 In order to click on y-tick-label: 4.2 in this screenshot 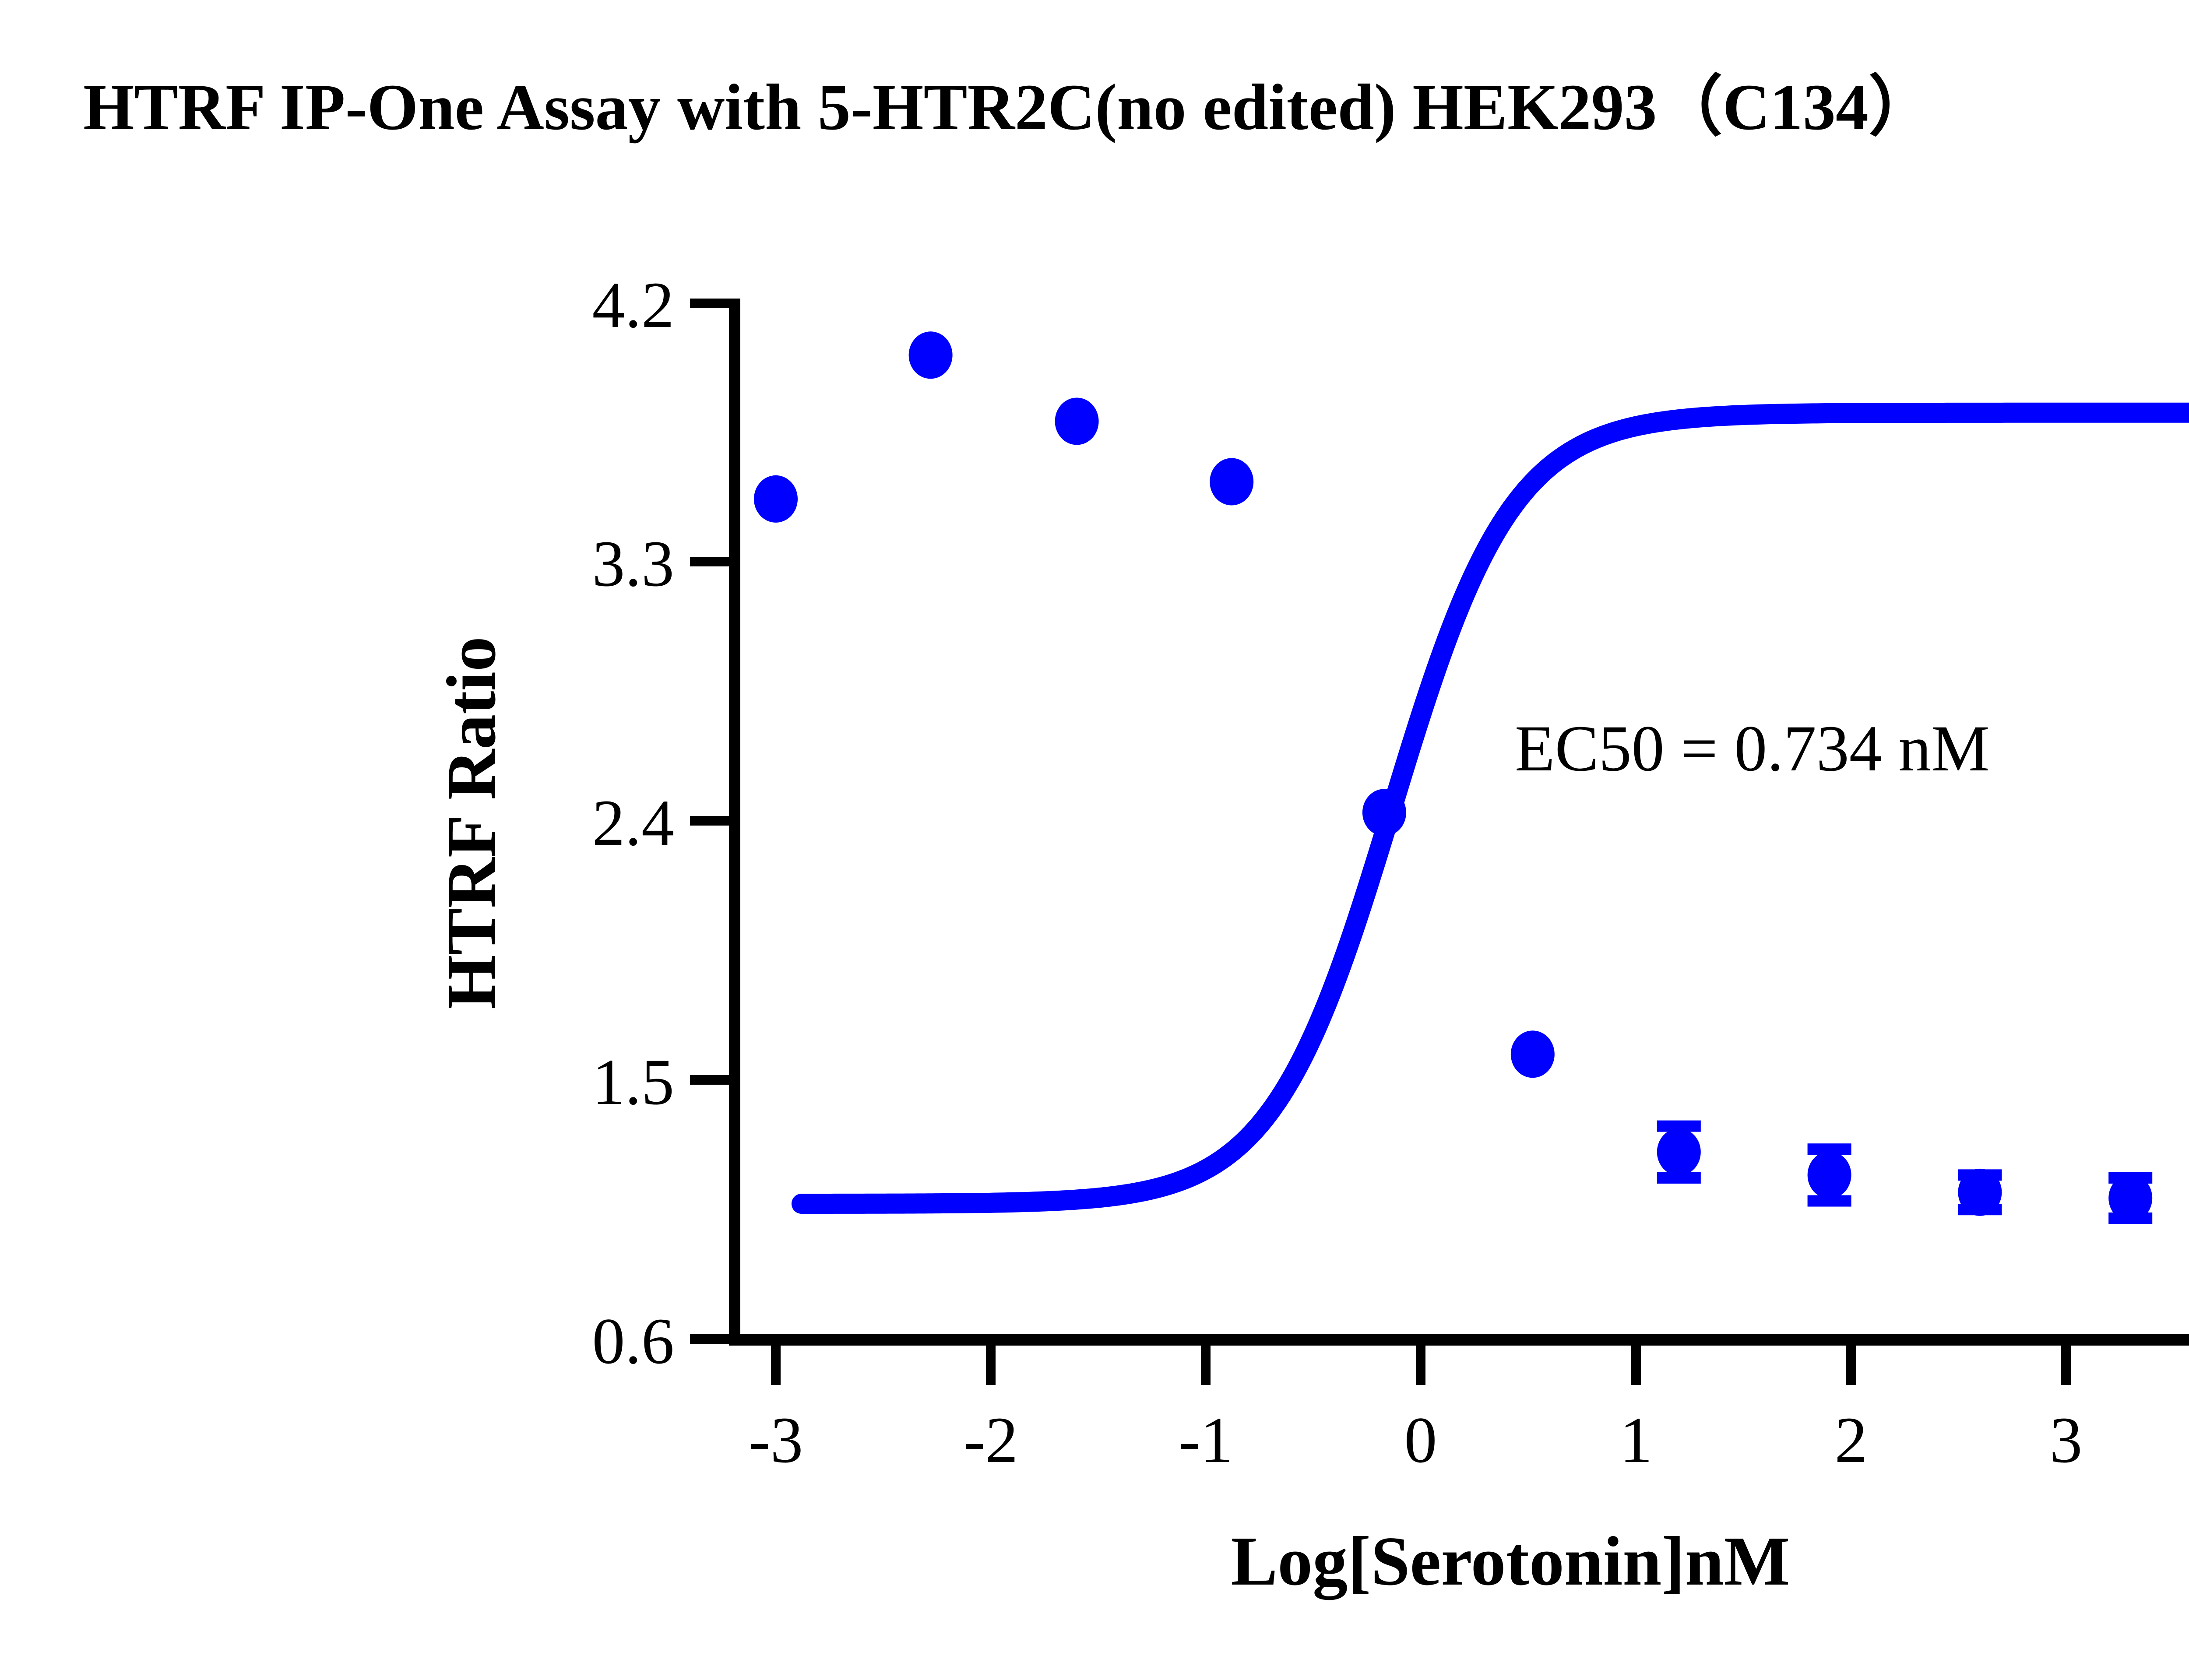, I will do `click(633, 305)`.